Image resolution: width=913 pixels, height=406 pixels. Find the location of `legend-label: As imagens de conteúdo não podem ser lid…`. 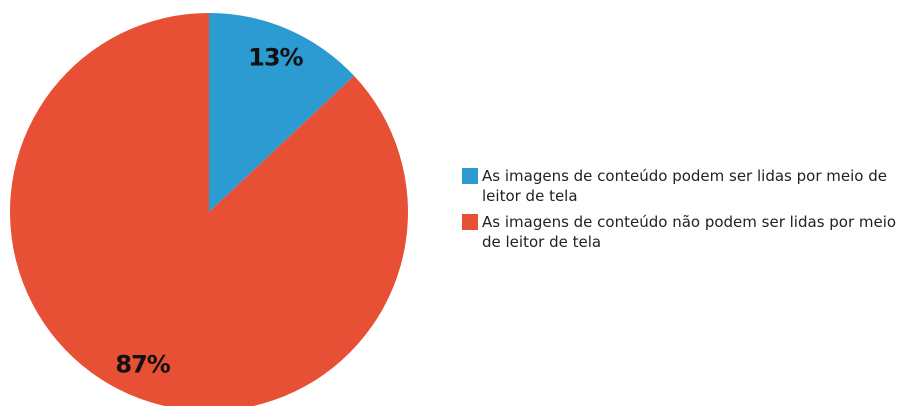

legend-label: As imagens de conteúdo não podem ser lid… is located at coordinates (689, 232).